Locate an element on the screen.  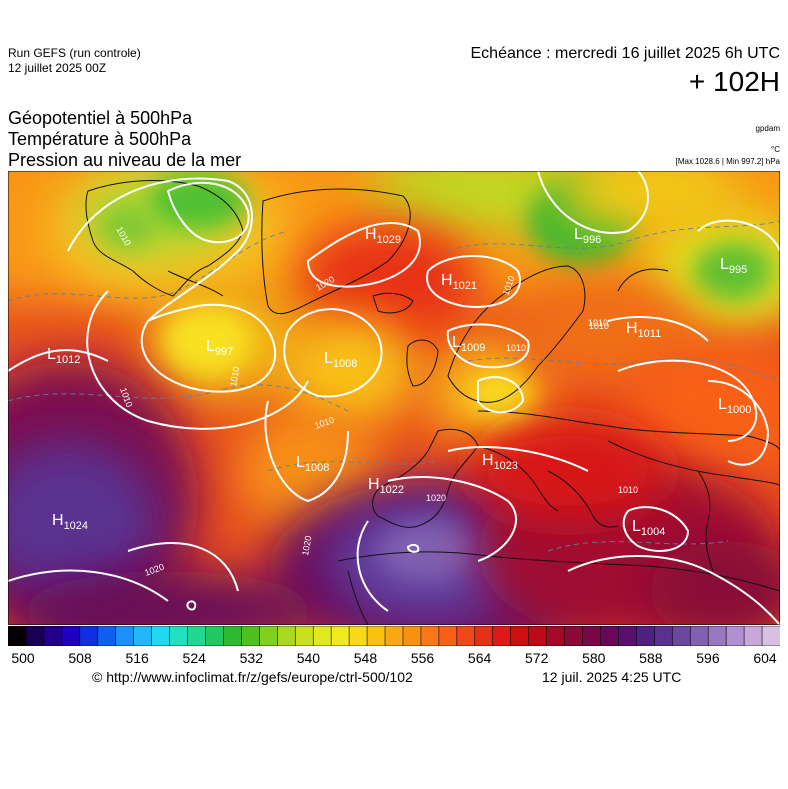
pressure-center-value: 1010 is located at coordinates (599, 326).